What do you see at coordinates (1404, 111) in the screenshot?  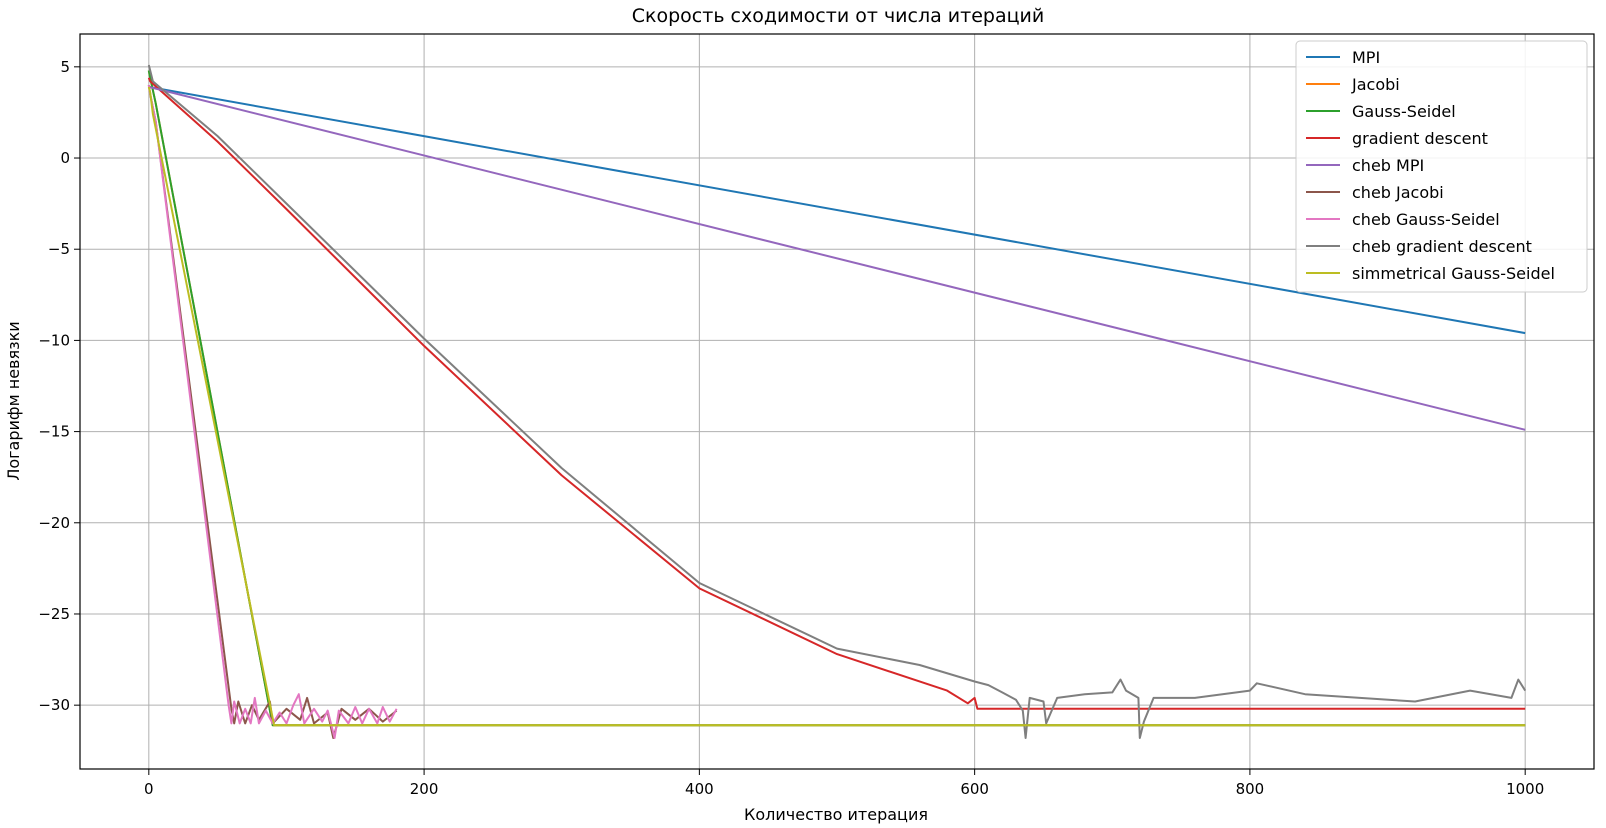 I see `legend-label: Gauss-Seidel` at bounding box center [1404, 111].